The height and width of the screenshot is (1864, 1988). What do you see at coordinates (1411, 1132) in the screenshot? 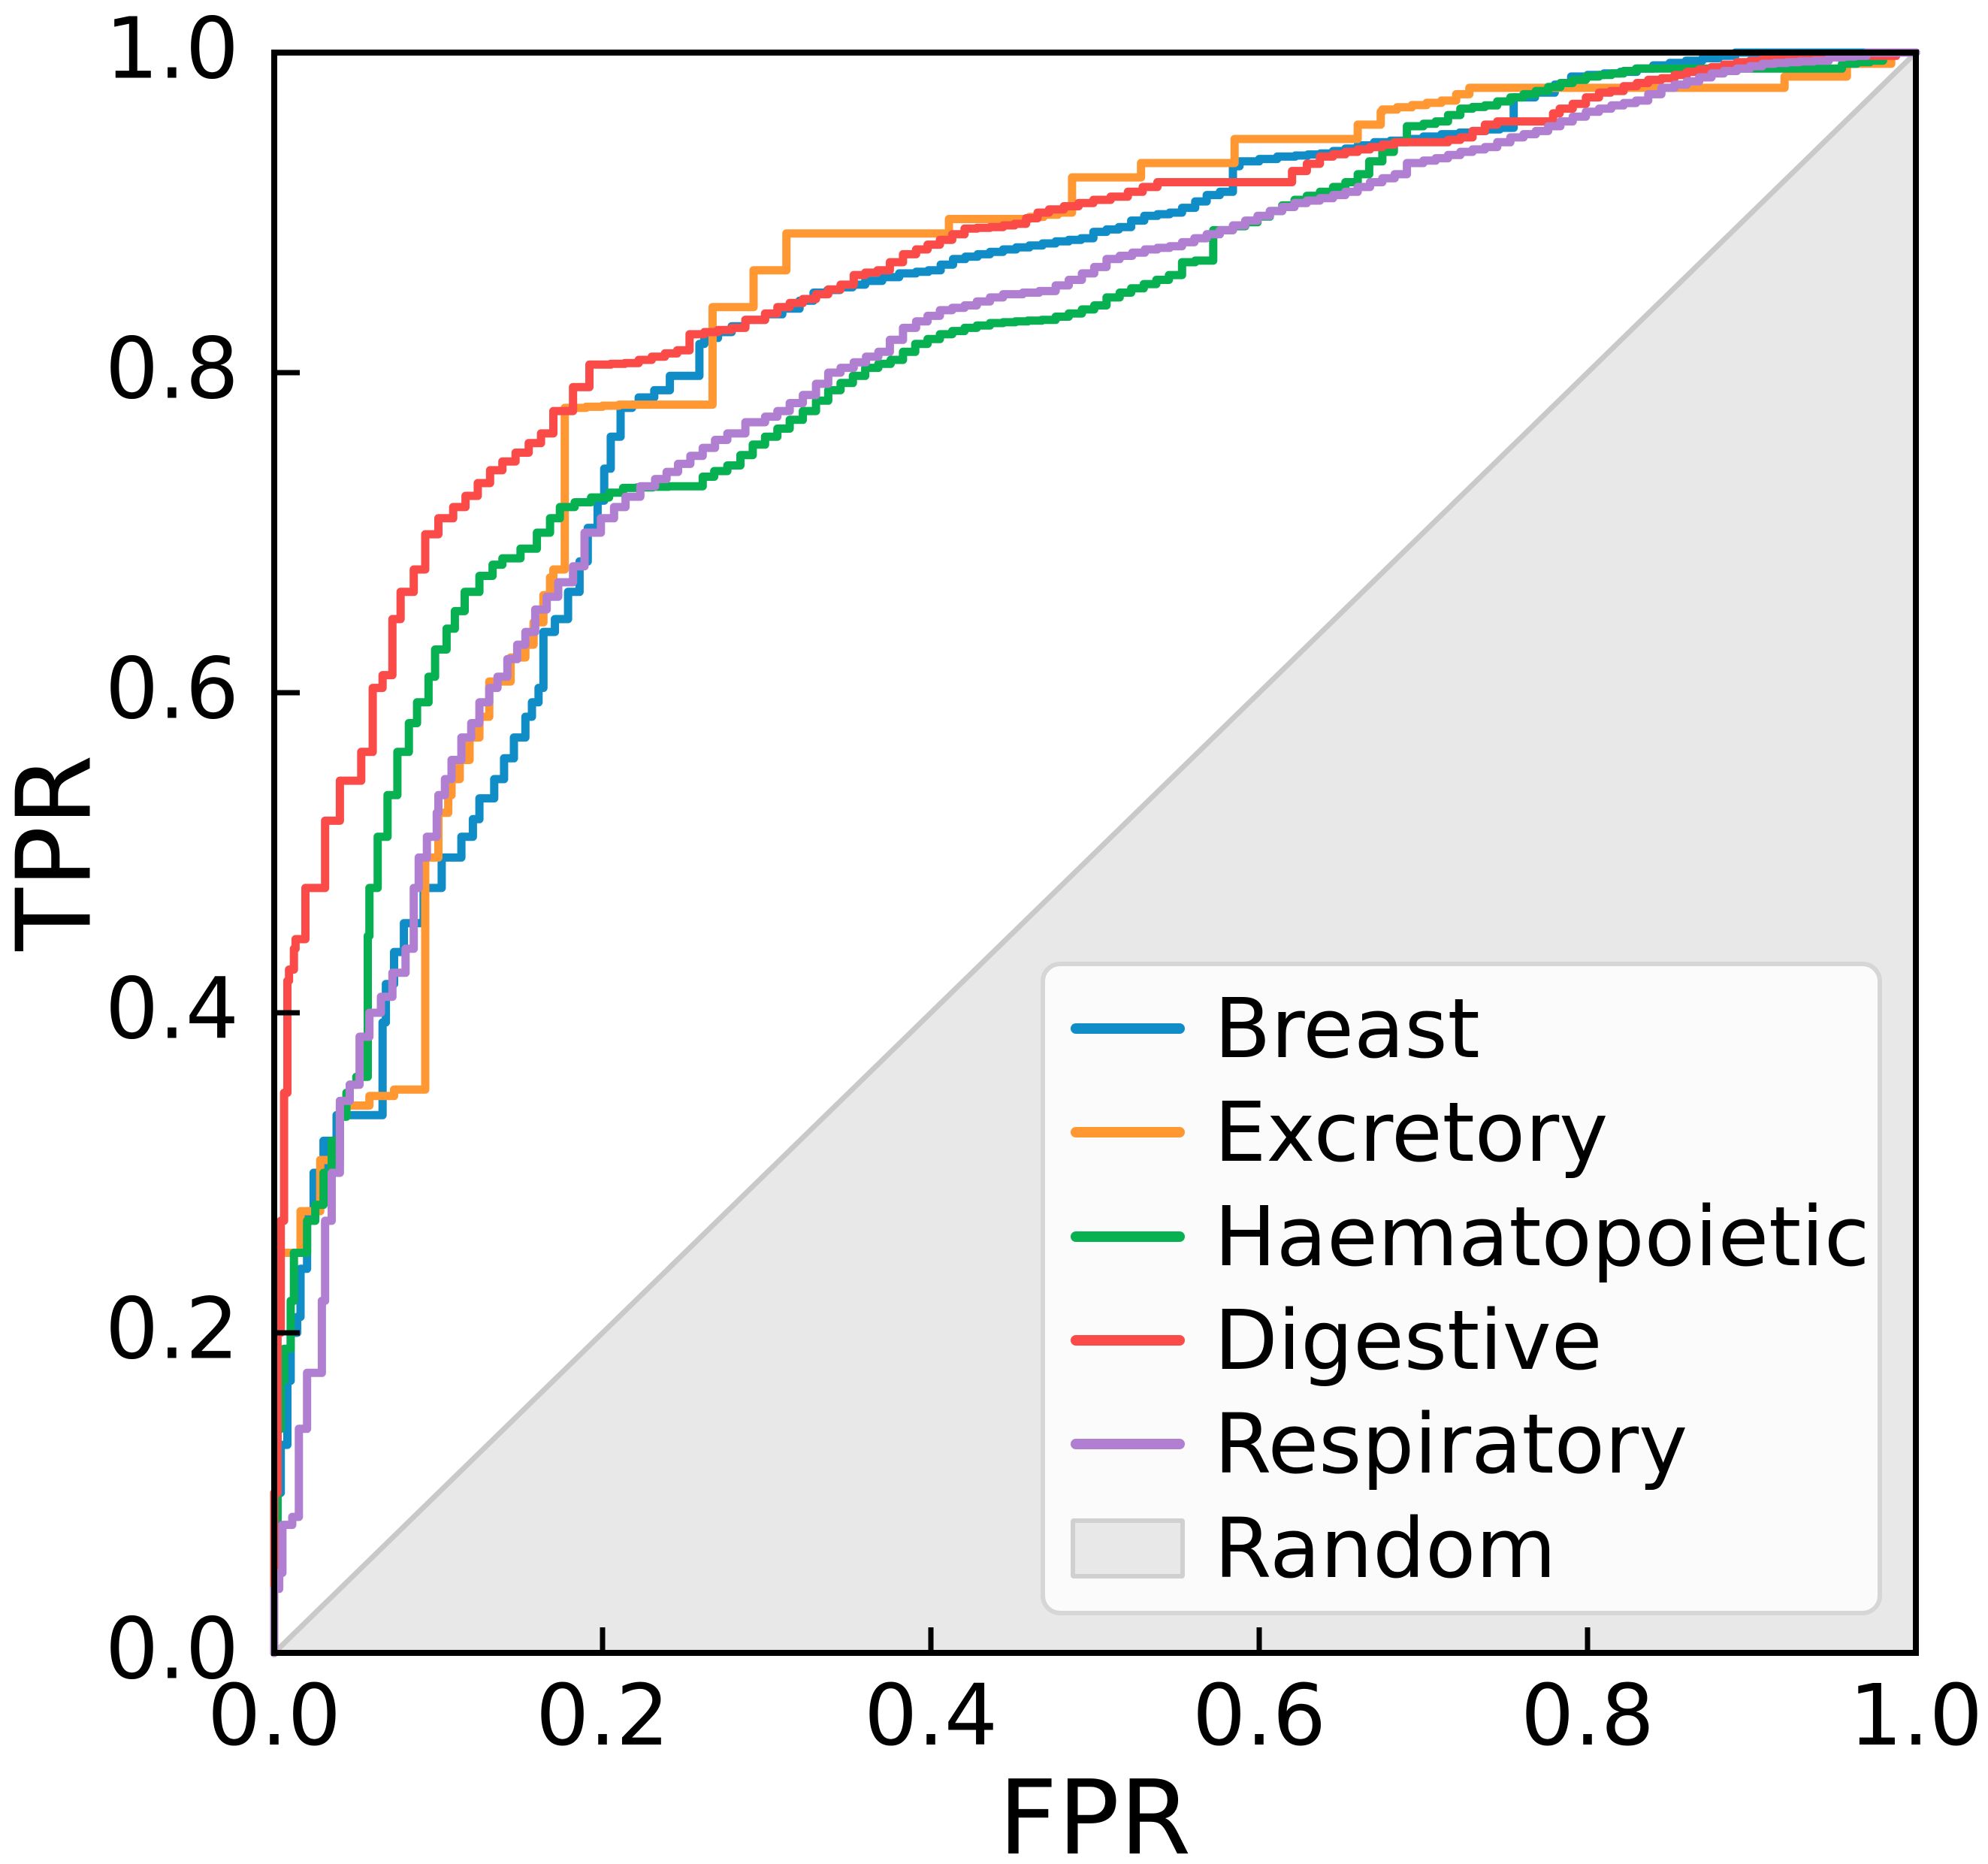
I see `legend-label-excretory: Excretory` at bounding box center [1411, 1132].